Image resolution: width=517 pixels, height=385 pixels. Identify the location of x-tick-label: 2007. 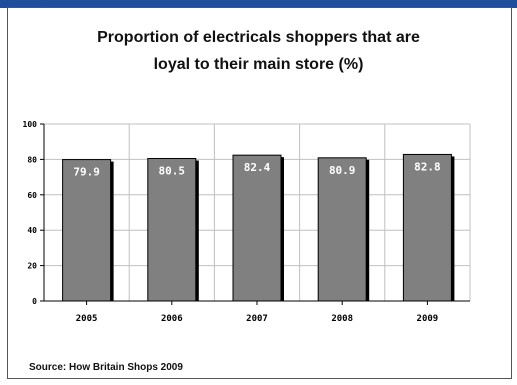
(257, 319).